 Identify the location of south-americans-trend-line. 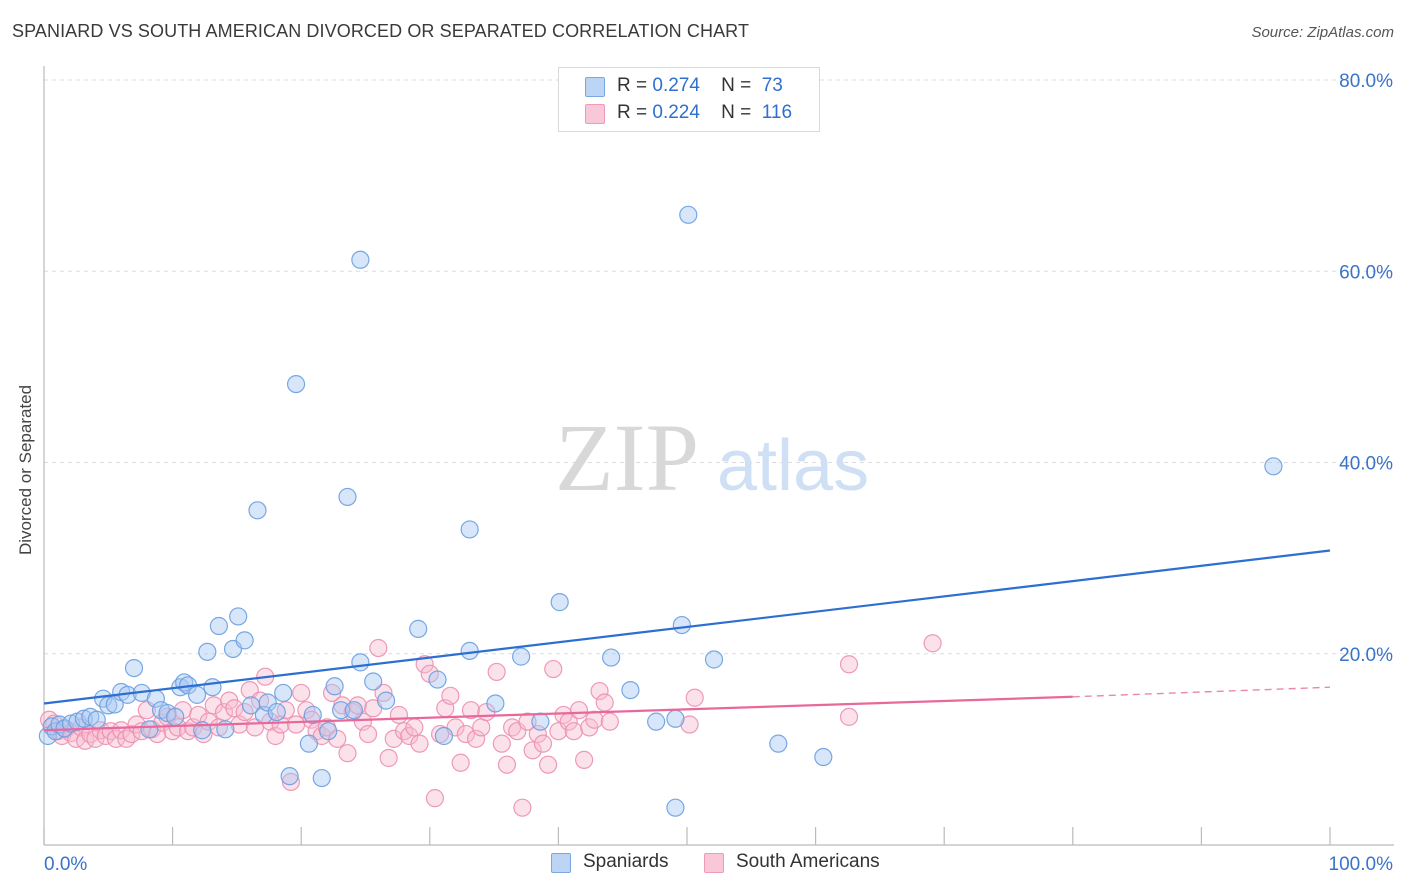
(558, 713).